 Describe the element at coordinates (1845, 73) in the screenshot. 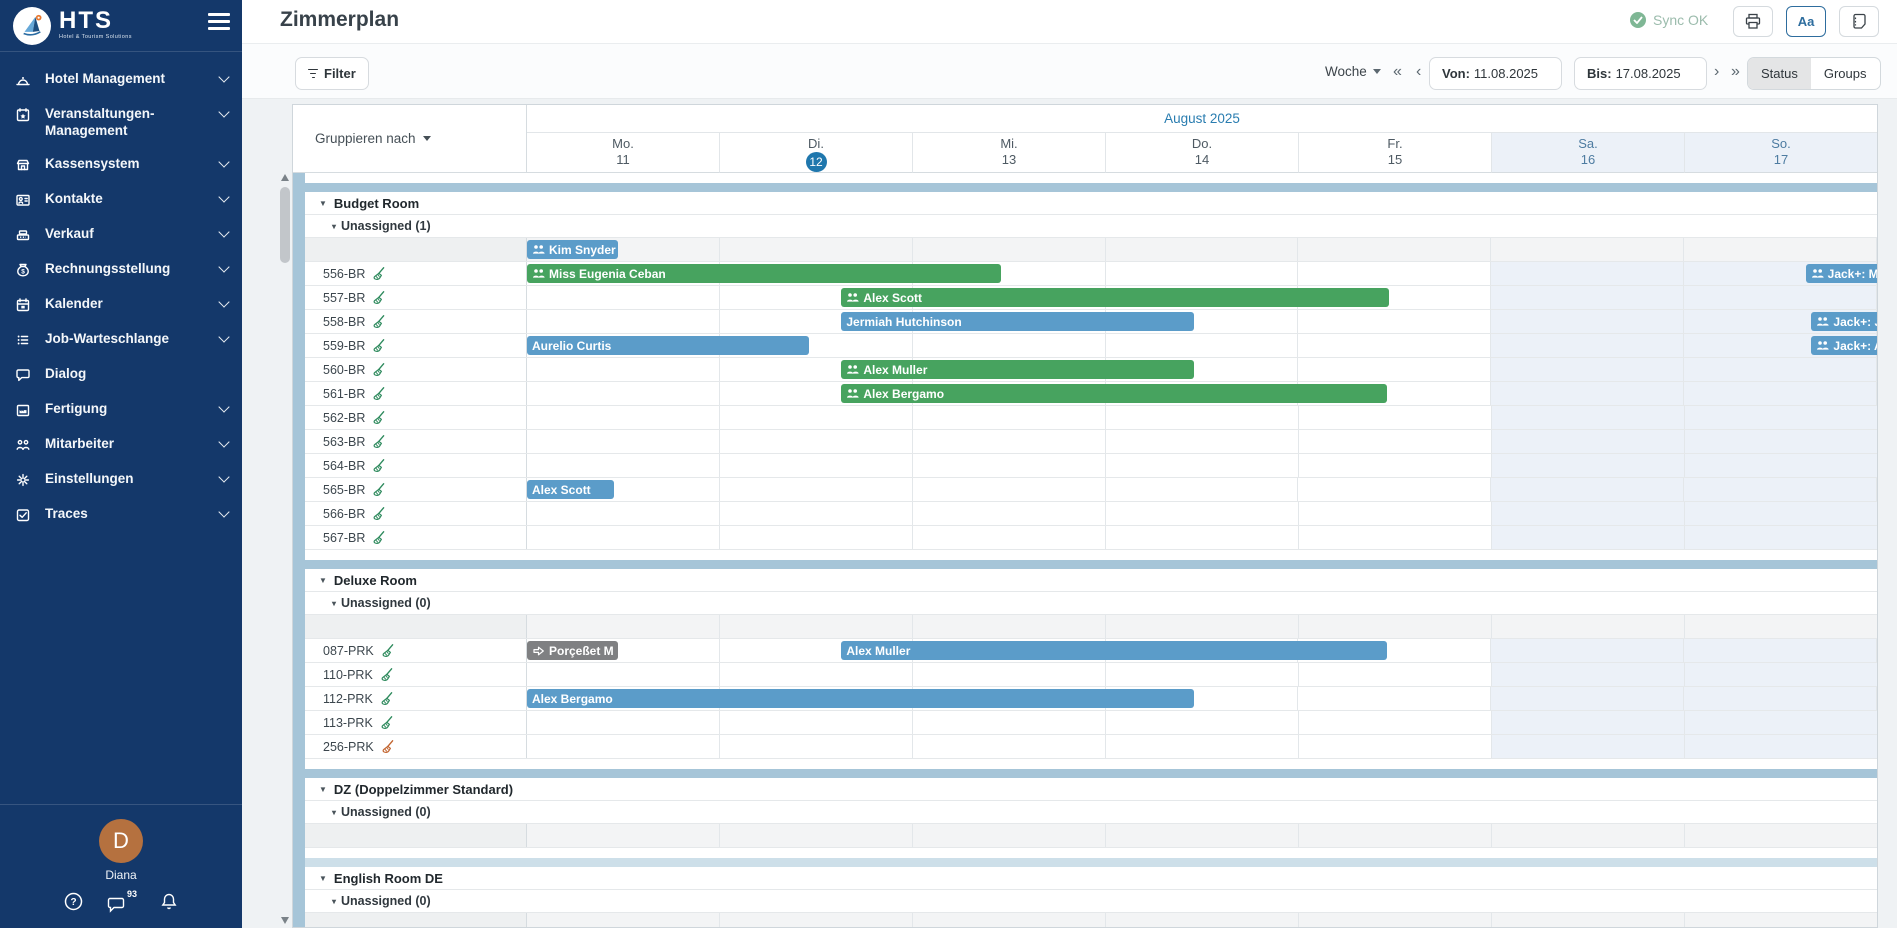

I see `view-groups-button: Groups` at that location.